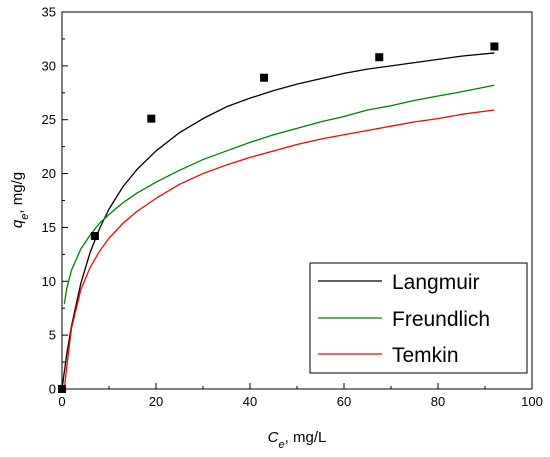 Image resolution: width=550 pixels, height=457 pixels. Describe the element at coordinates (425, 355) in the screenshot. I see `legend-label-temkin: Temkin` at that location.